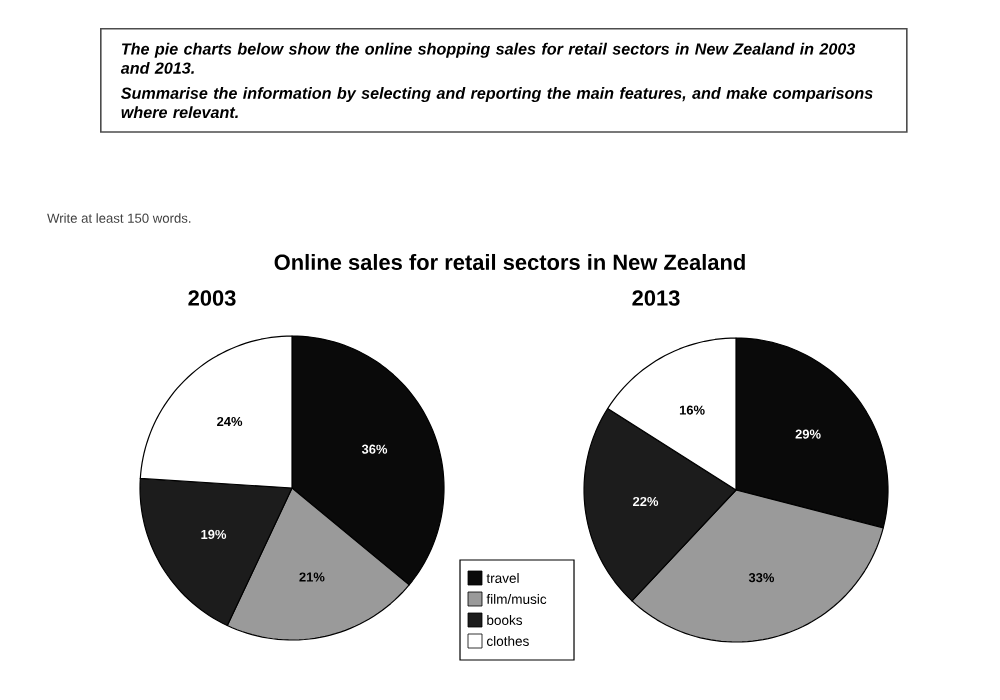 The image size is (1000, 700). Describe the element at coordinates (212, 298) in the screenshot. I see `chart-subtitle: 2003` at that location.